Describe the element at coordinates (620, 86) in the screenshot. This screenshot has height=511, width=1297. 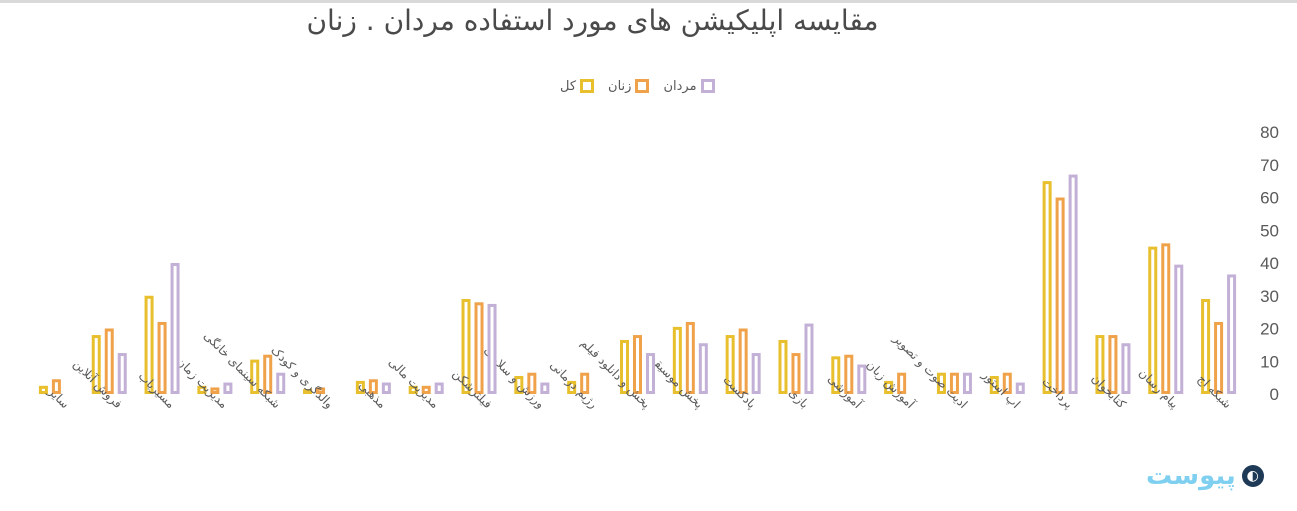
I see `legend-label-women: زنان` at that location.